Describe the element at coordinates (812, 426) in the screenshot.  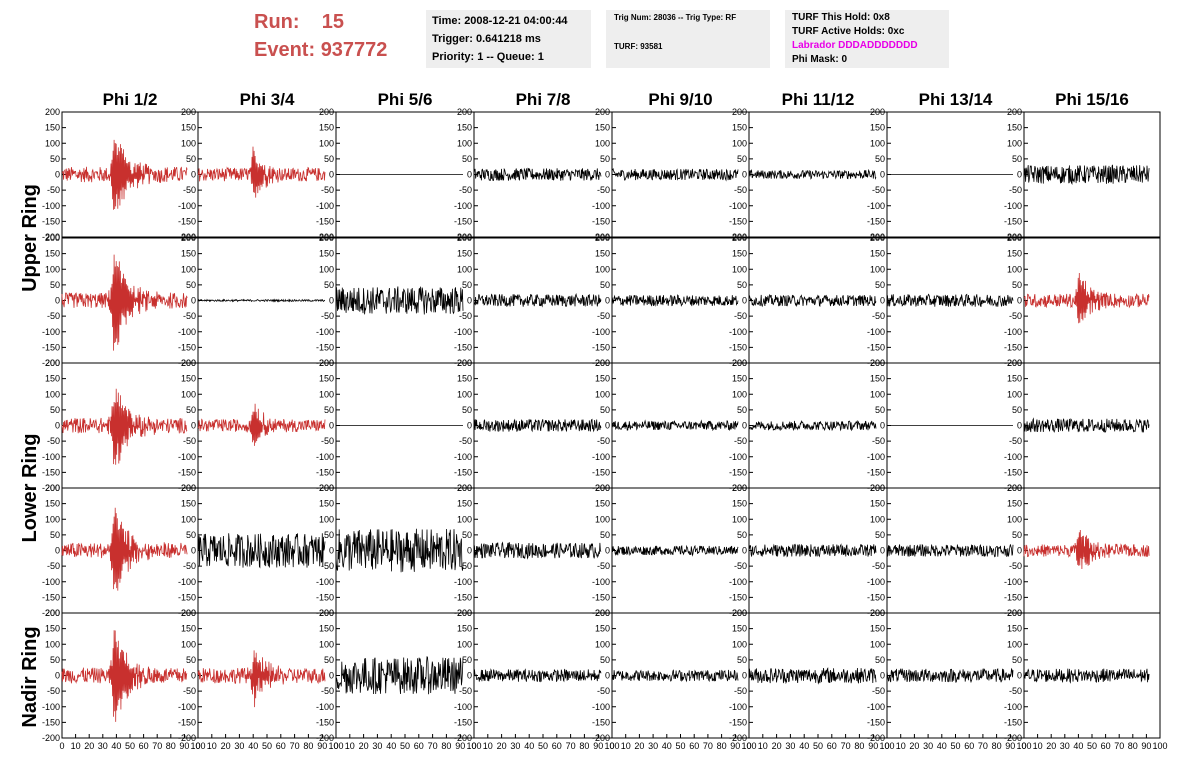
I see `waveform-r3-c6` at that location.